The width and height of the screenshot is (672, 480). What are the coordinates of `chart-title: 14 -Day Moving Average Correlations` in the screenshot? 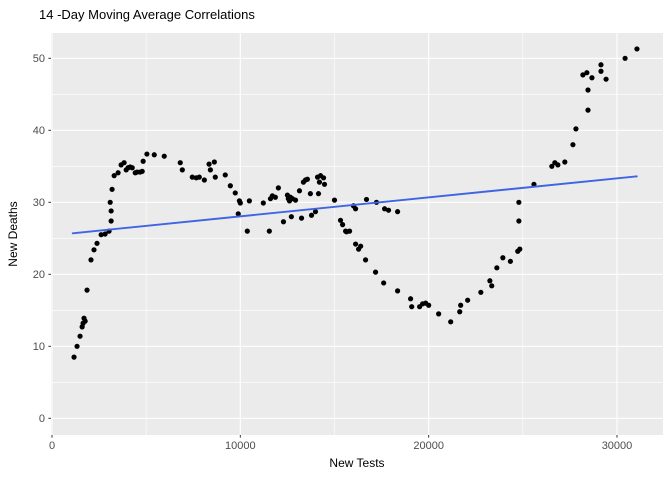 It's located at (147, 14).